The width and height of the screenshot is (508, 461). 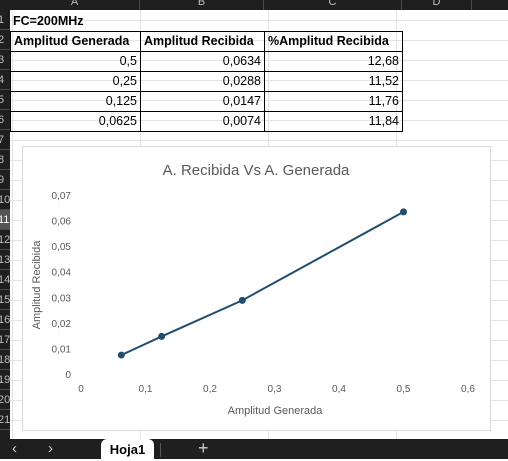 I want to click on y-tick-label: 0,05, so click(x=62, y=247).